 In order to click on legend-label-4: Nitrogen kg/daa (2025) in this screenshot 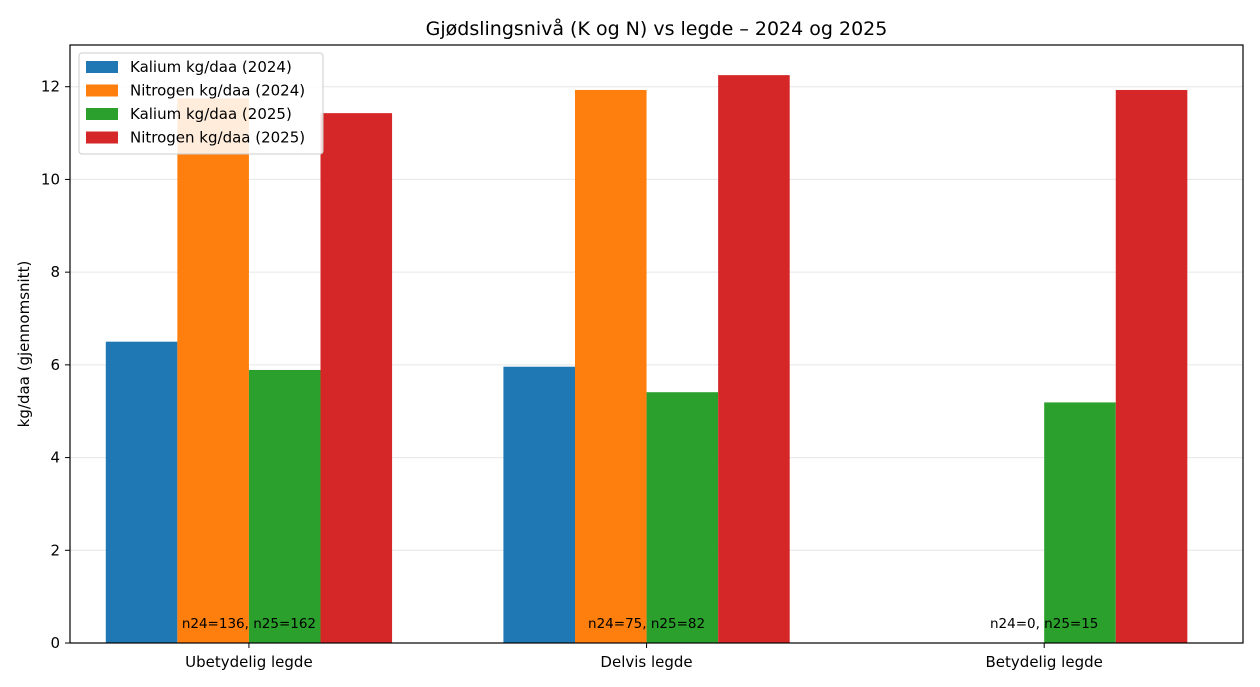, I will do `click(217, 138)`.